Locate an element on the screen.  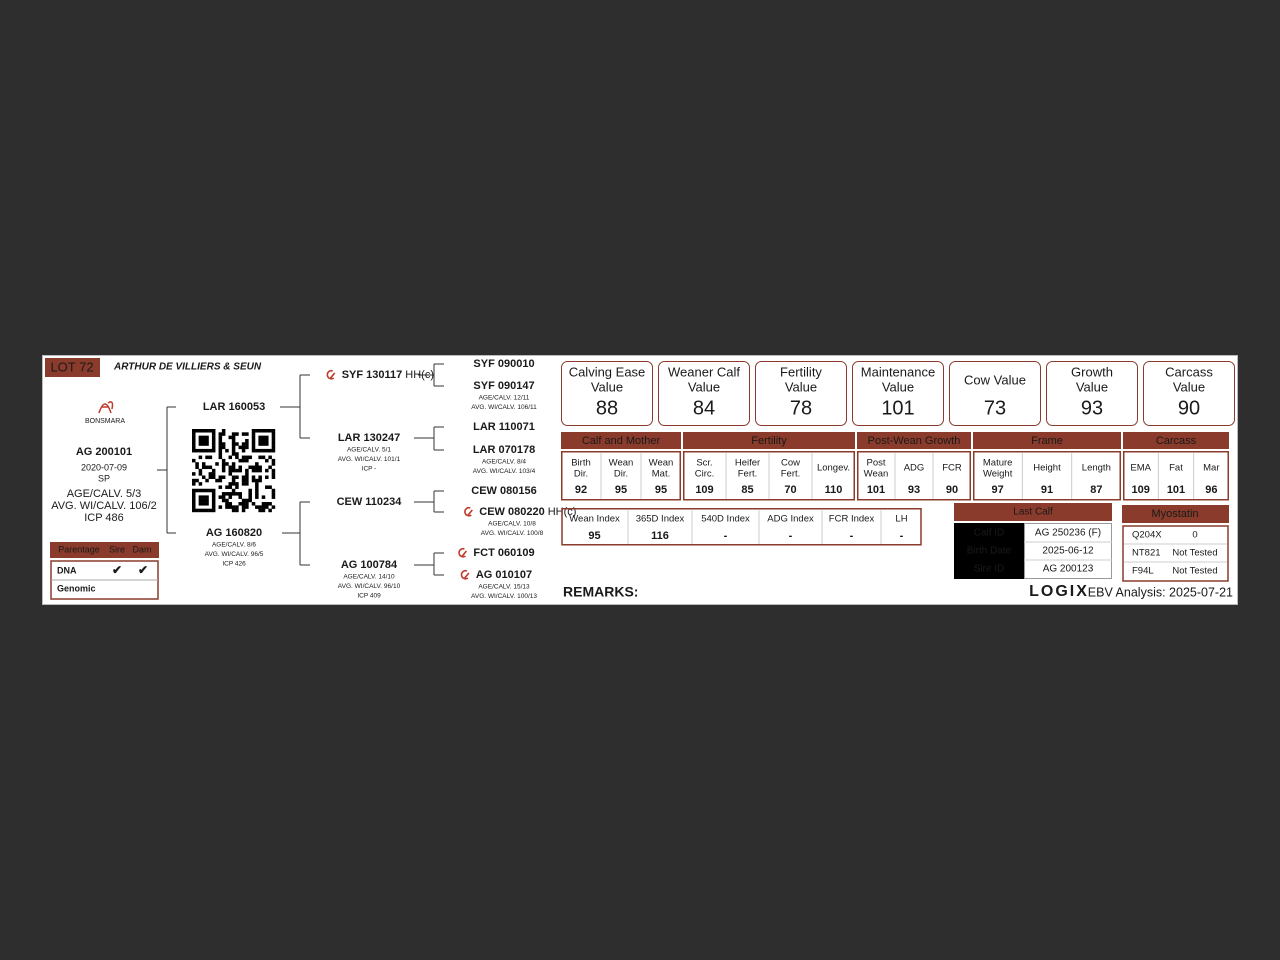
index-value: 95 is located at coordinates (594, 536).